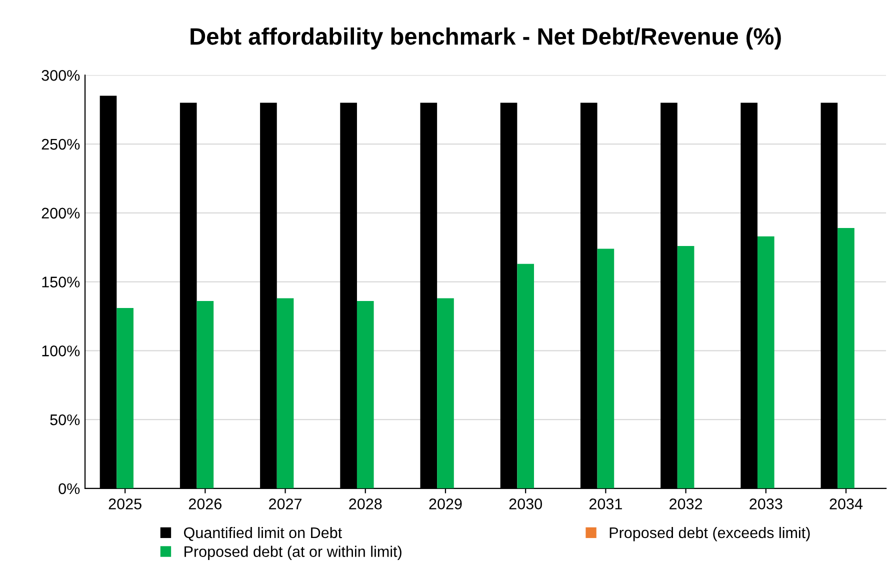  Describe the element at coordinates (846, 504) in the screenshot. I see `x-tick-label: 2034` at that location.